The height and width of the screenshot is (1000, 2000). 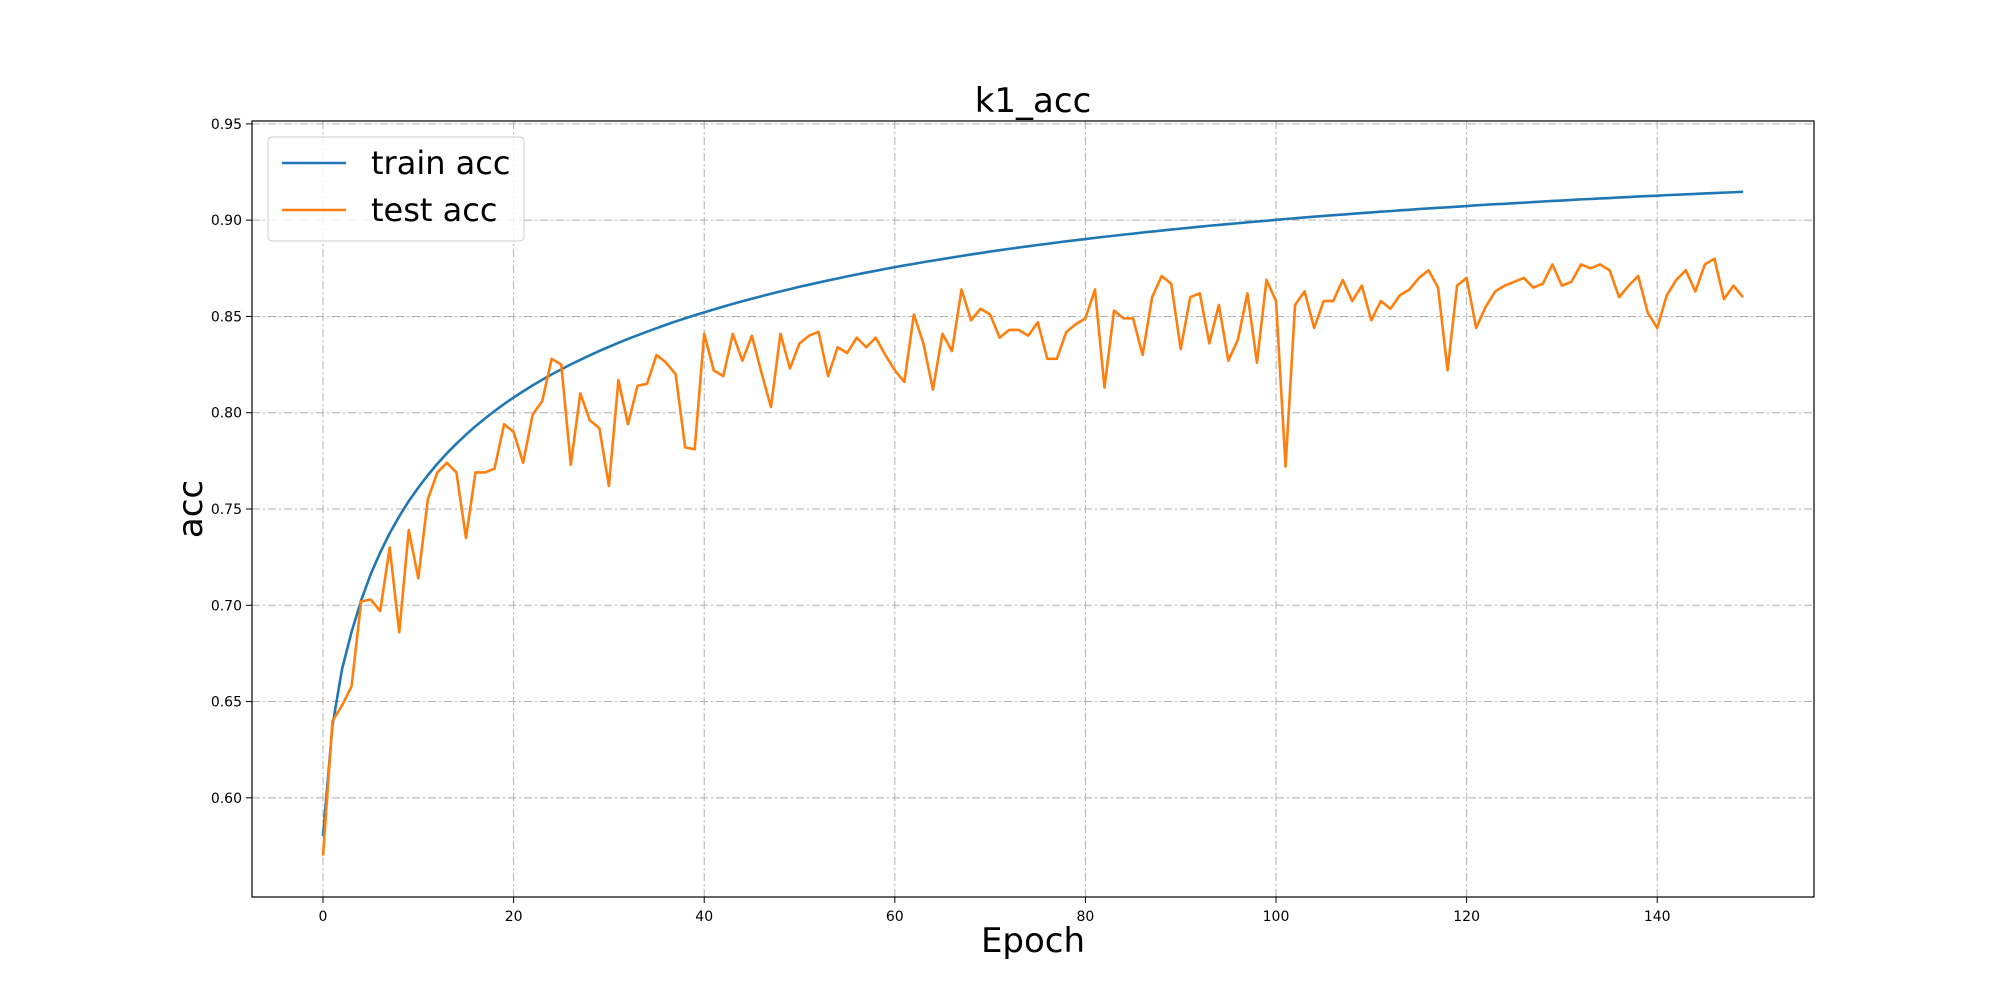 I want to click on x-tick-label-5: 100, so click(x=1276, y=917).